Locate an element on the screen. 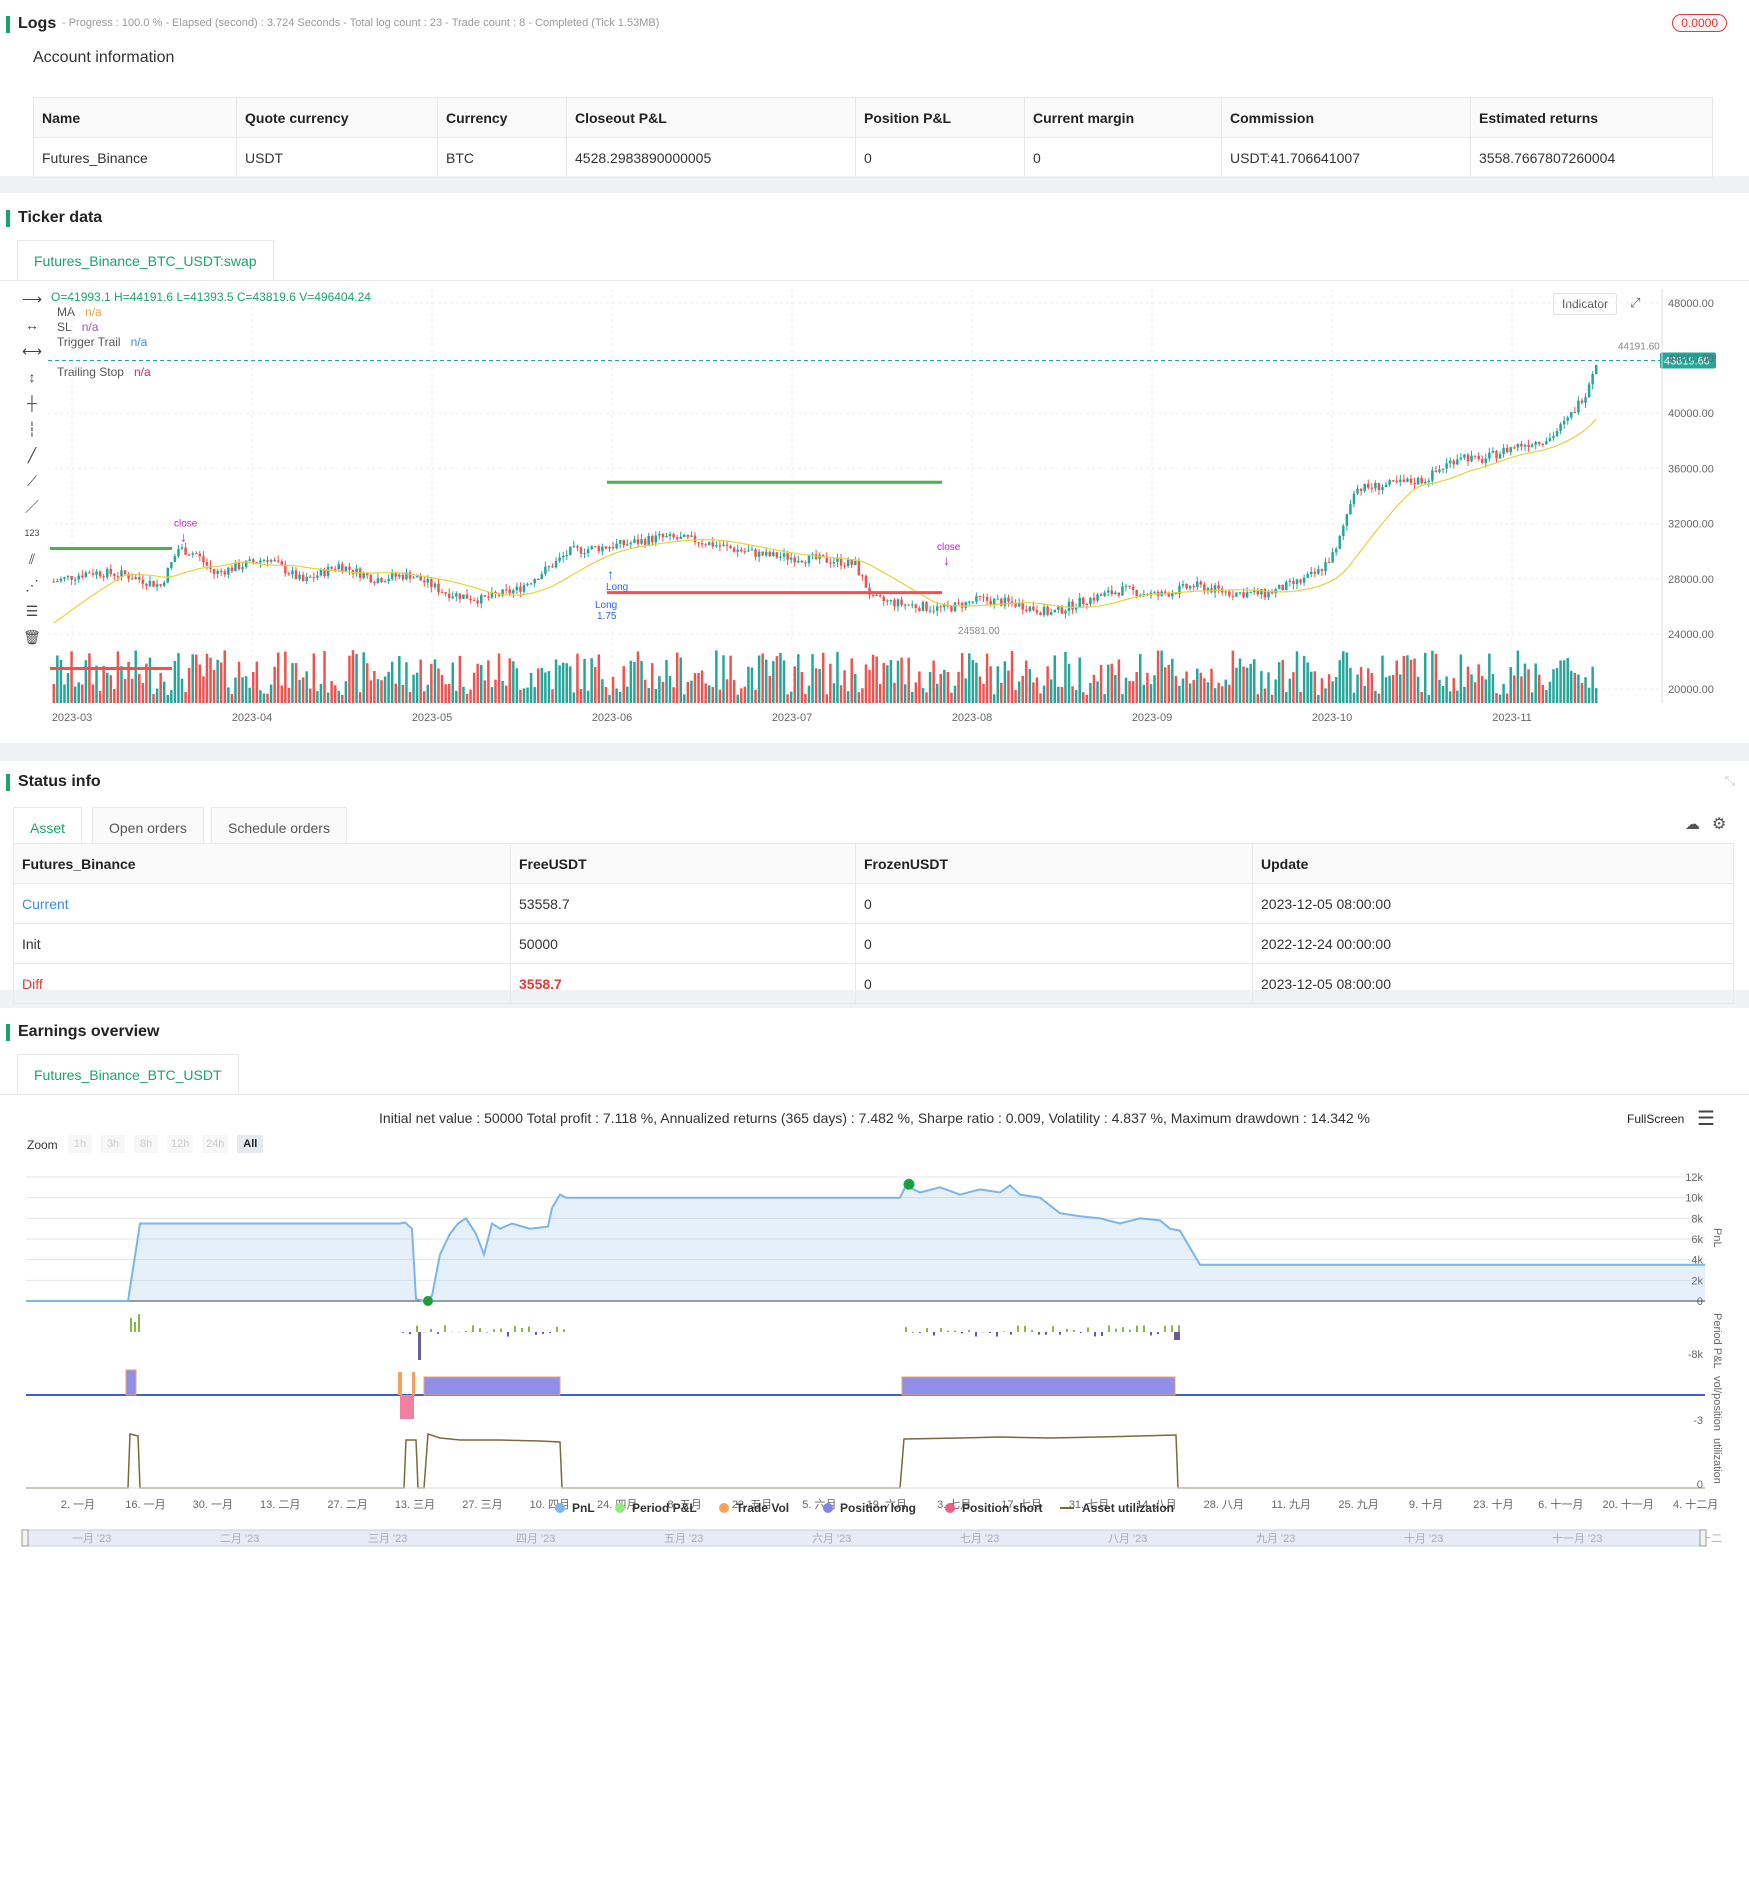  price-tick-label: 40000.00 is located at coordinates (1691, 414).